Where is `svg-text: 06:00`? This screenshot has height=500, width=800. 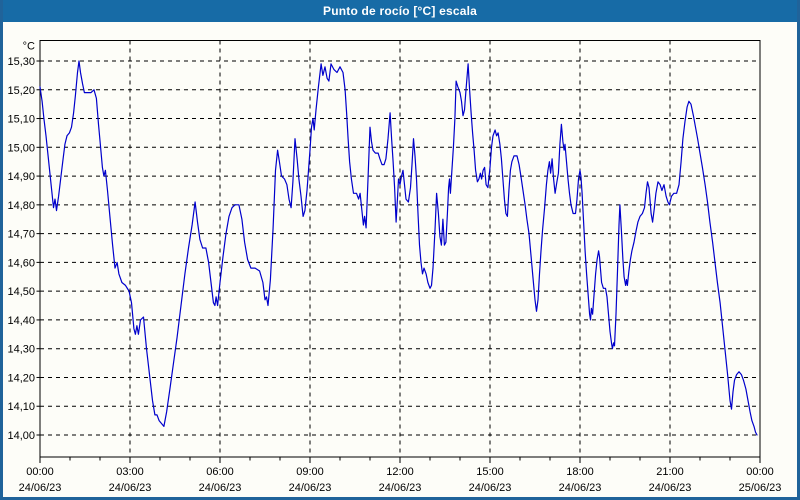 svg-text: 06:00 is located at coordinates (220, 472).